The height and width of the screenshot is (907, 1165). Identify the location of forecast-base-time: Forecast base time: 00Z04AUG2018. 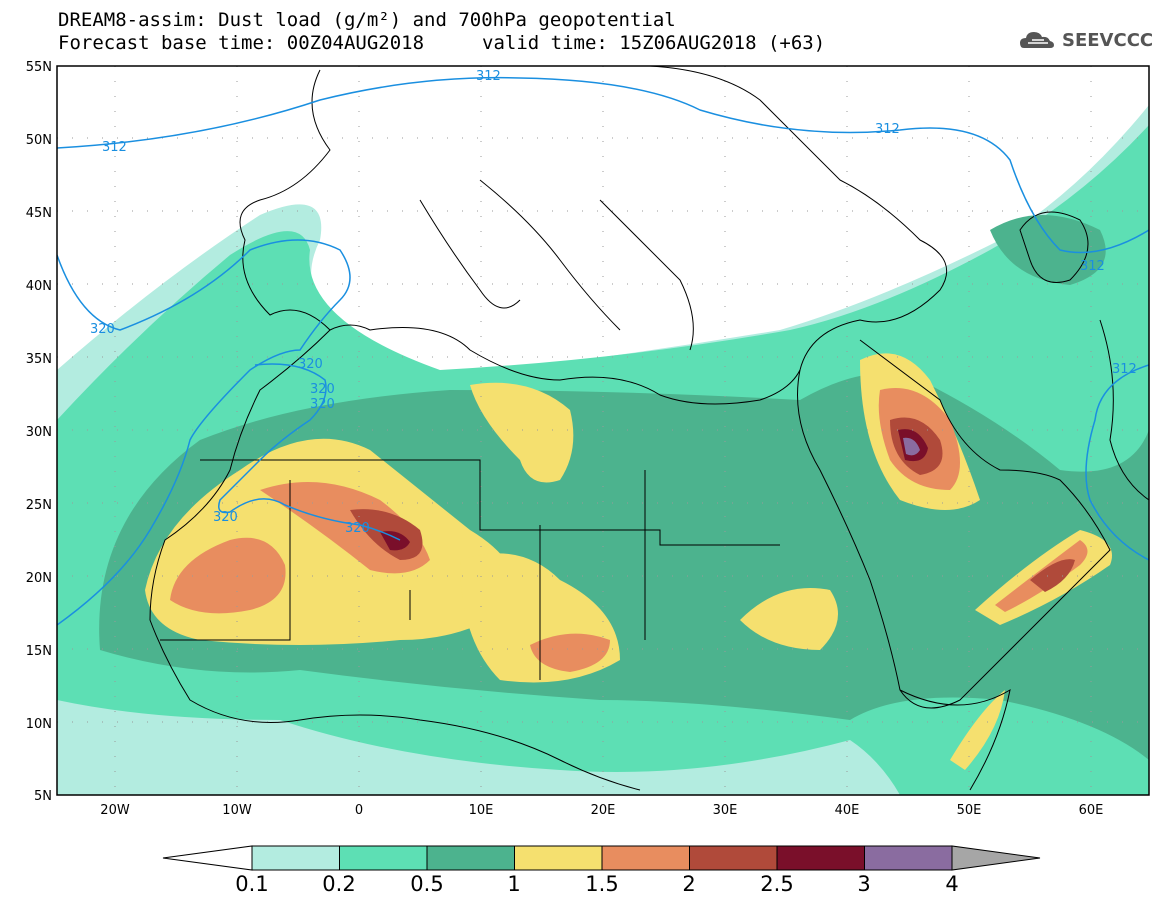
(241, 43).